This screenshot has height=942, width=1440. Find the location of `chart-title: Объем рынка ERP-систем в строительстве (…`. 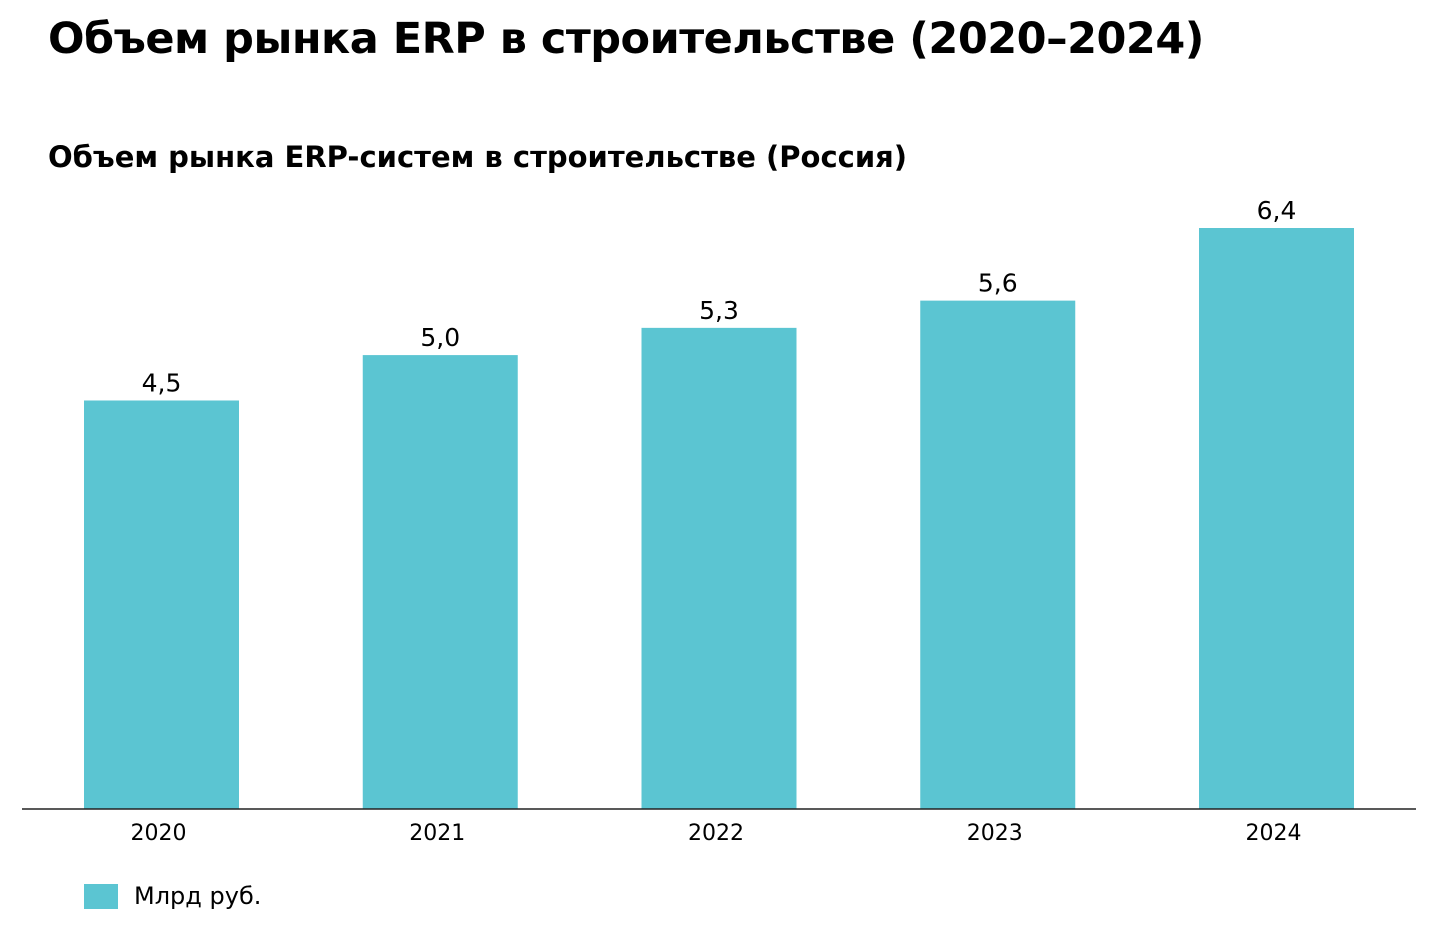

chart-title: Объем рынка ERP-систем в строительстве (… is located at coordinates (478, 157).